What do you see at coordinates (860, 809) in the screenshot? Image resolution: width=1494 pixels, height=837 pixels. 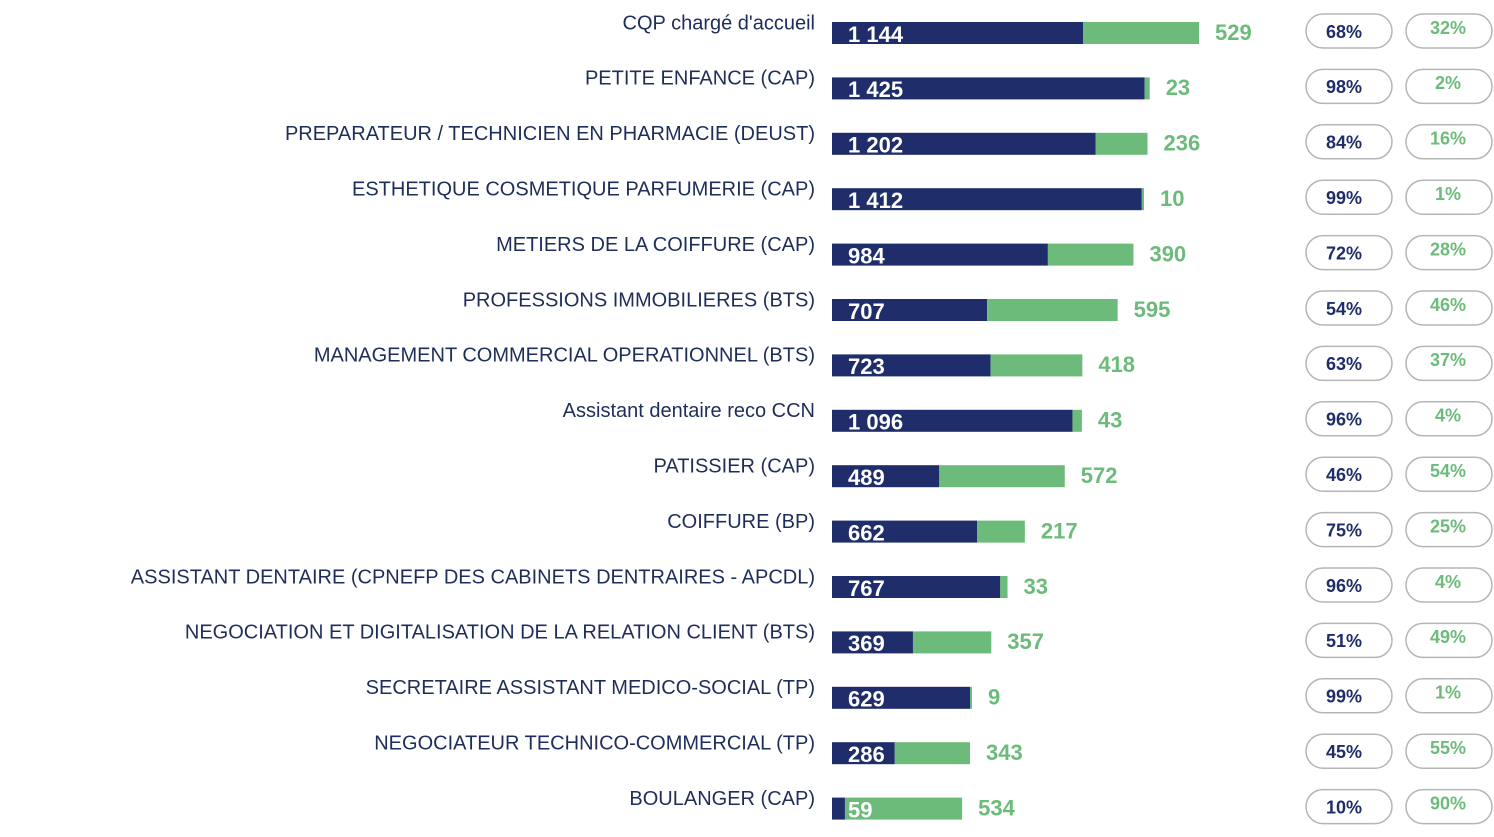 I see `bar-label: 59` at bounding box center [860, 809].